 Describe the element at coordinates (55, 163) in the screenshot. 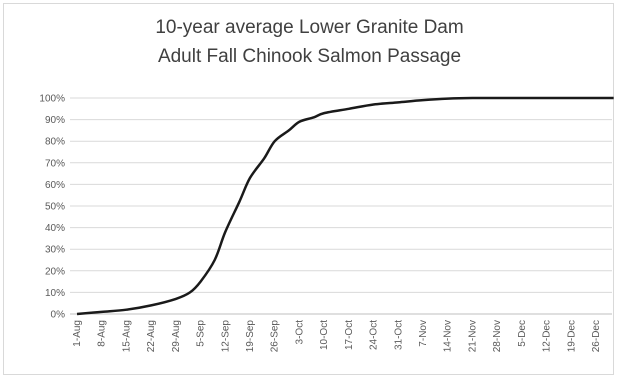

I see `y-tick-label: 70%` at that location.